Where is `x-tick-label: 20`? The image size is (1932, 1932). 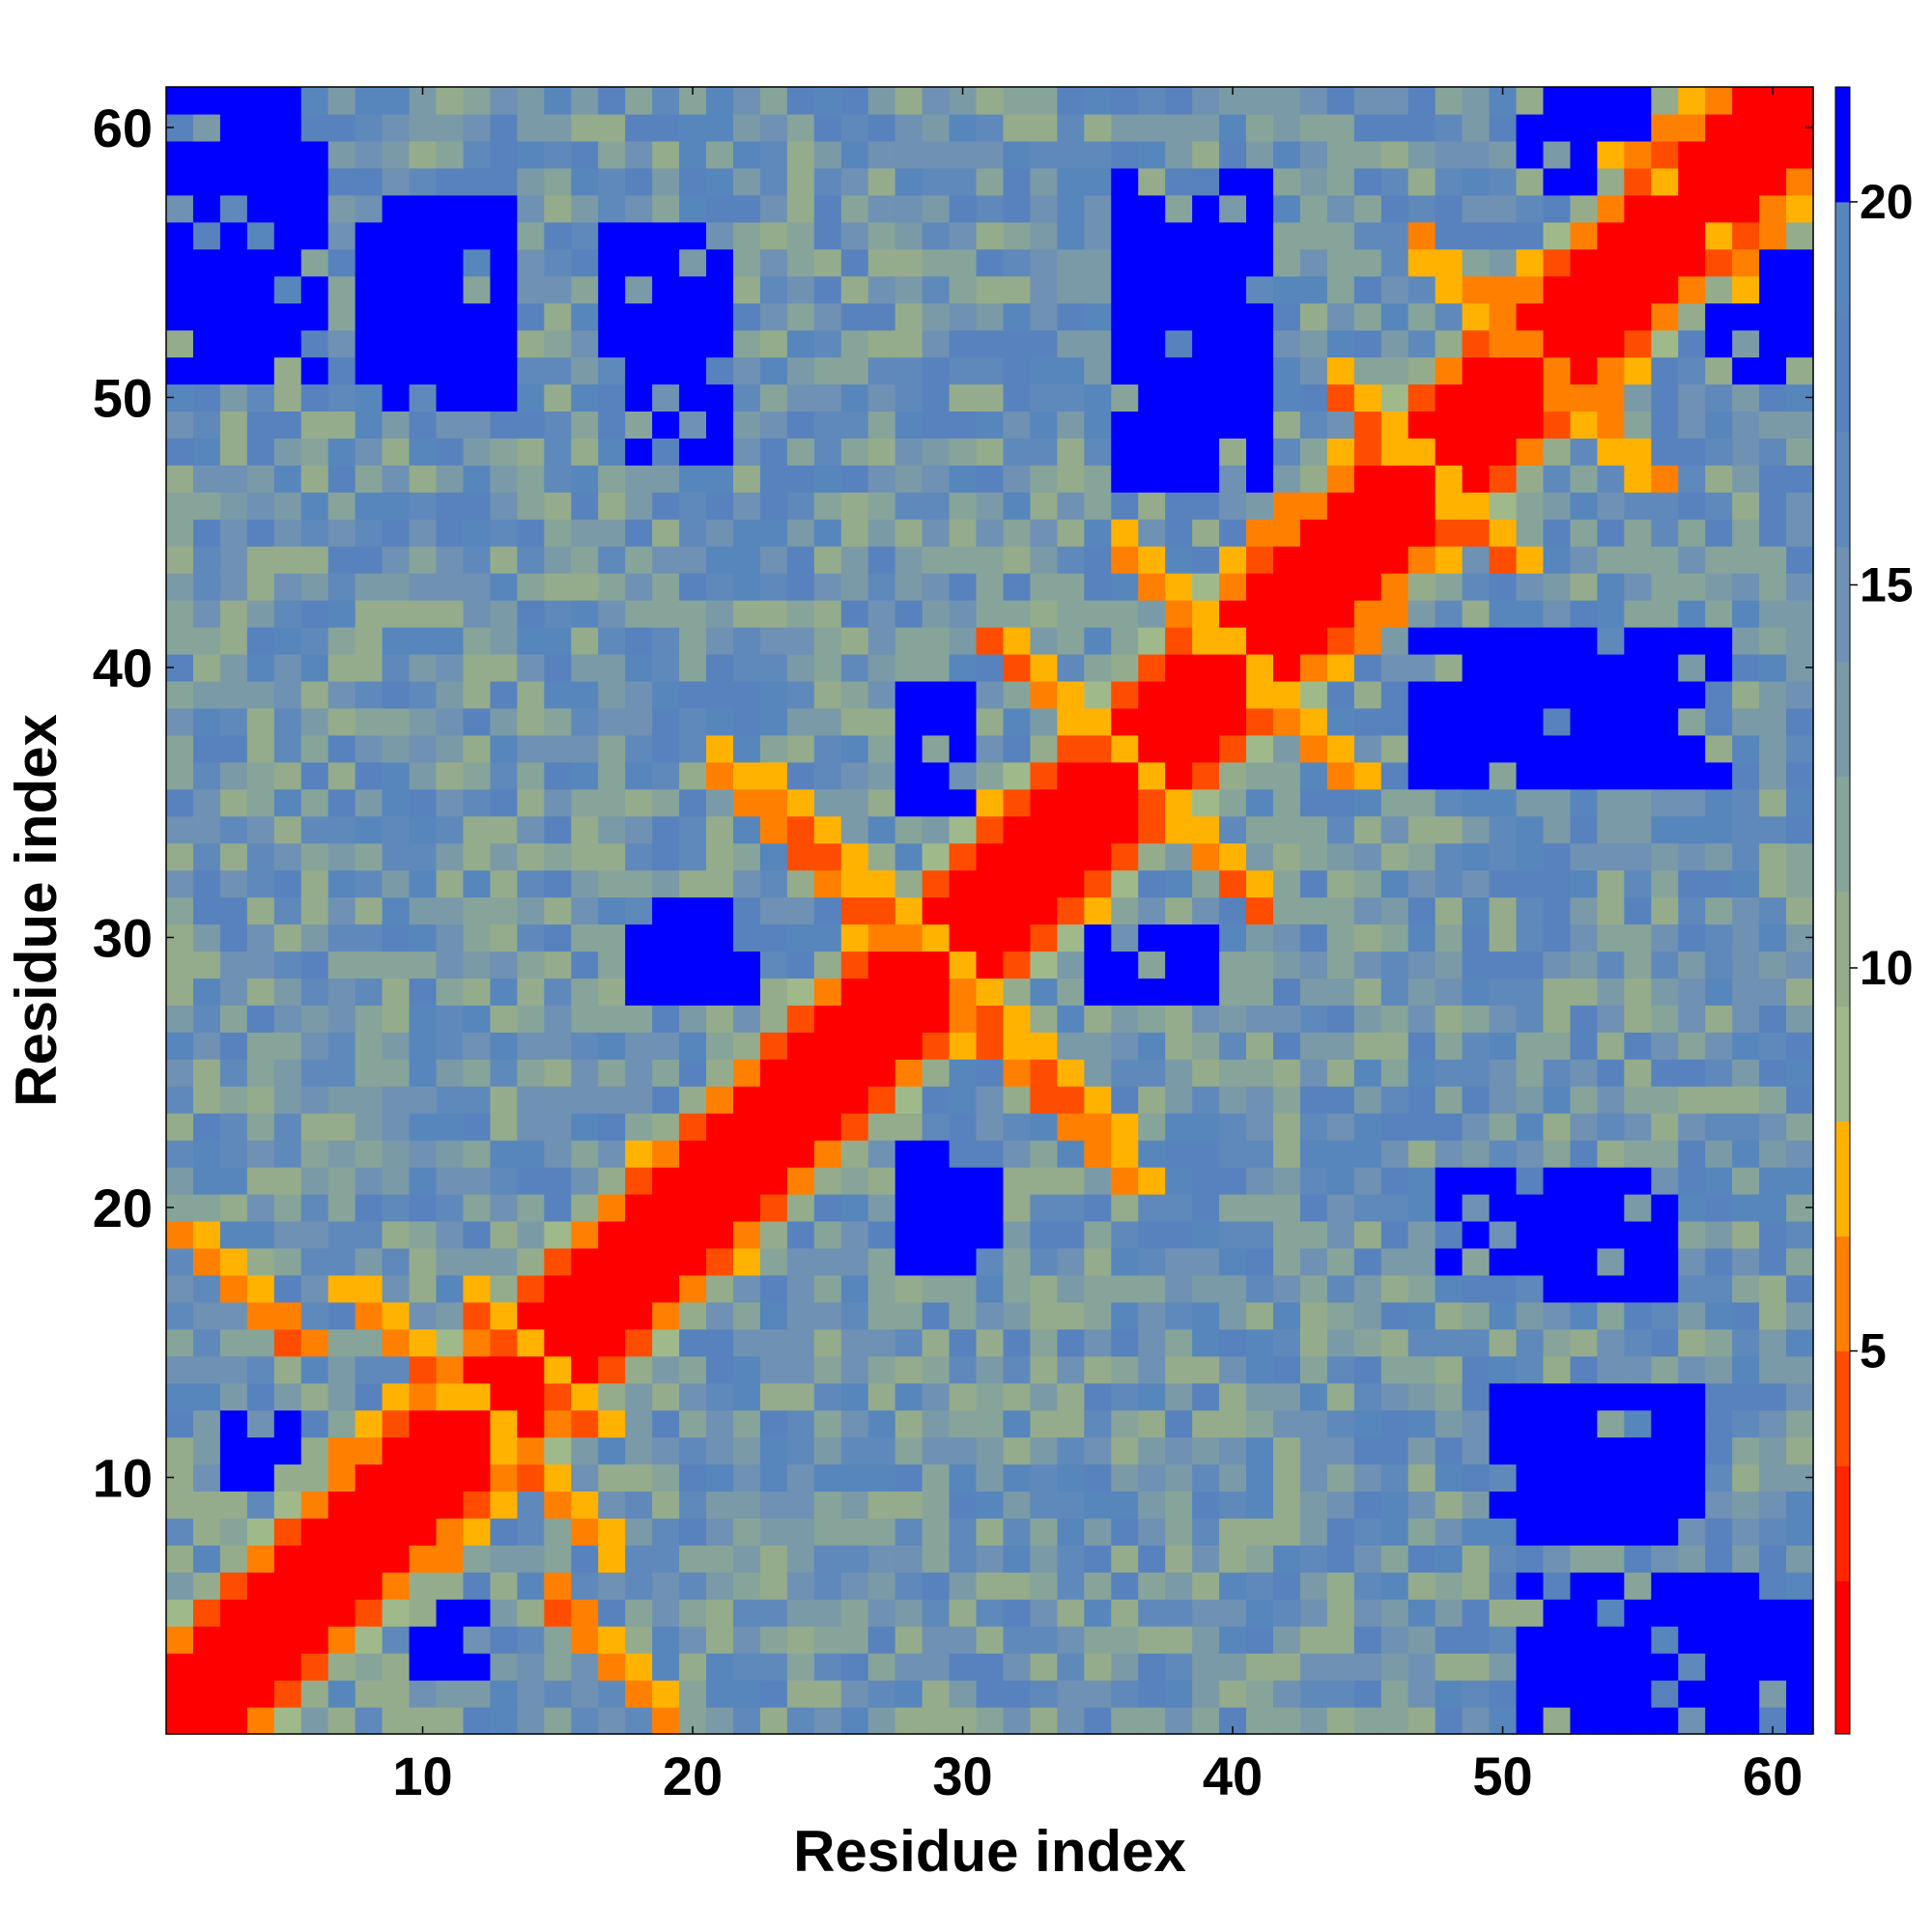
x-tick-label: 20 is located at coordinates (693, 1776).